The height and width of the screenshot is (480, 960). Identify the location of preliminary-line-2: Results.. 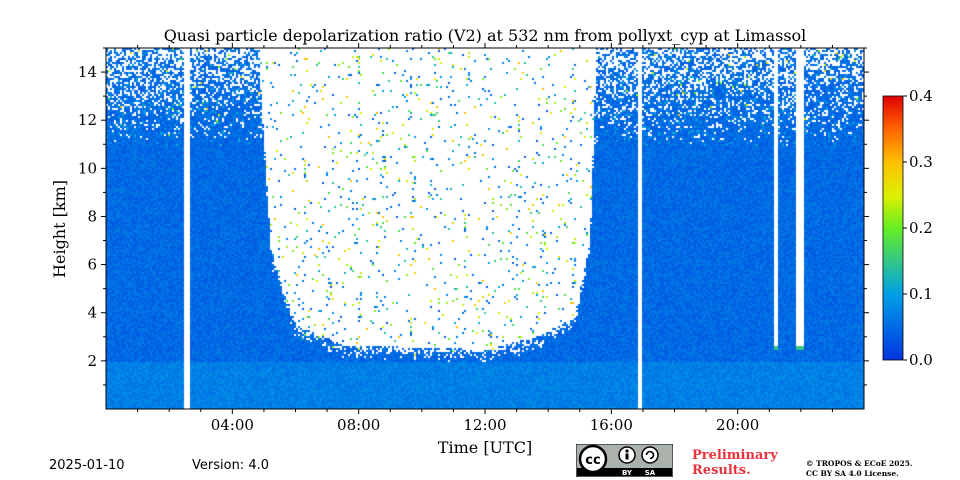
(721, 470).